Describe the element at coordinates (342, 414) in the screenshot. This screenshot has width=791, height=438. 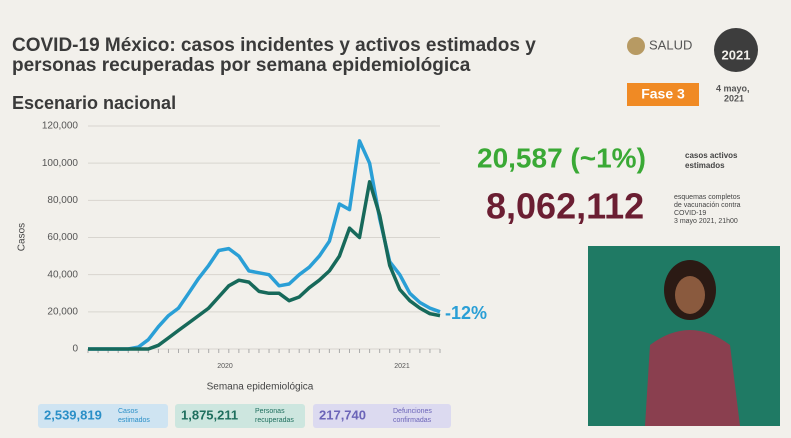
I see `footer-value: 217,740` at that location.